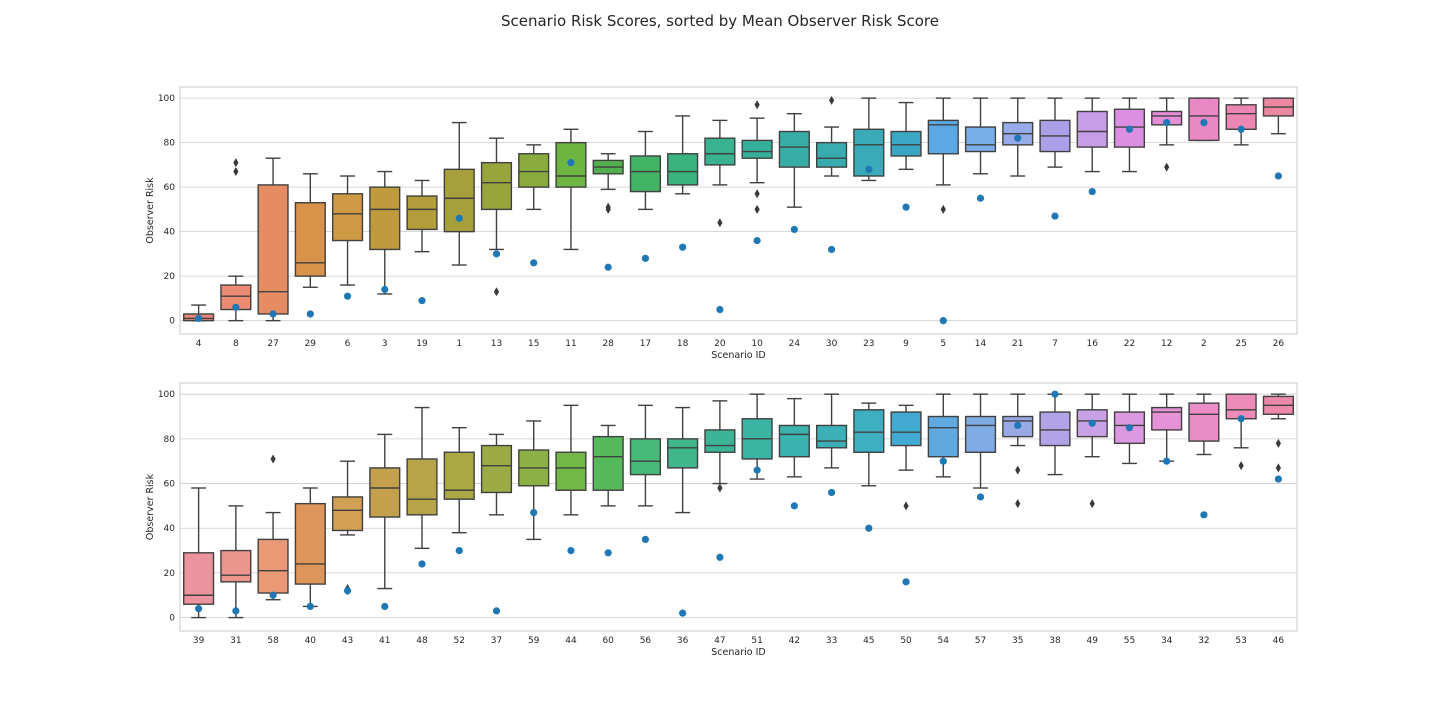  What do you see at coordinates (1279, 641) in the screenshot?
I see `x-tick-label: 46` at bounding box center [1279, 641].